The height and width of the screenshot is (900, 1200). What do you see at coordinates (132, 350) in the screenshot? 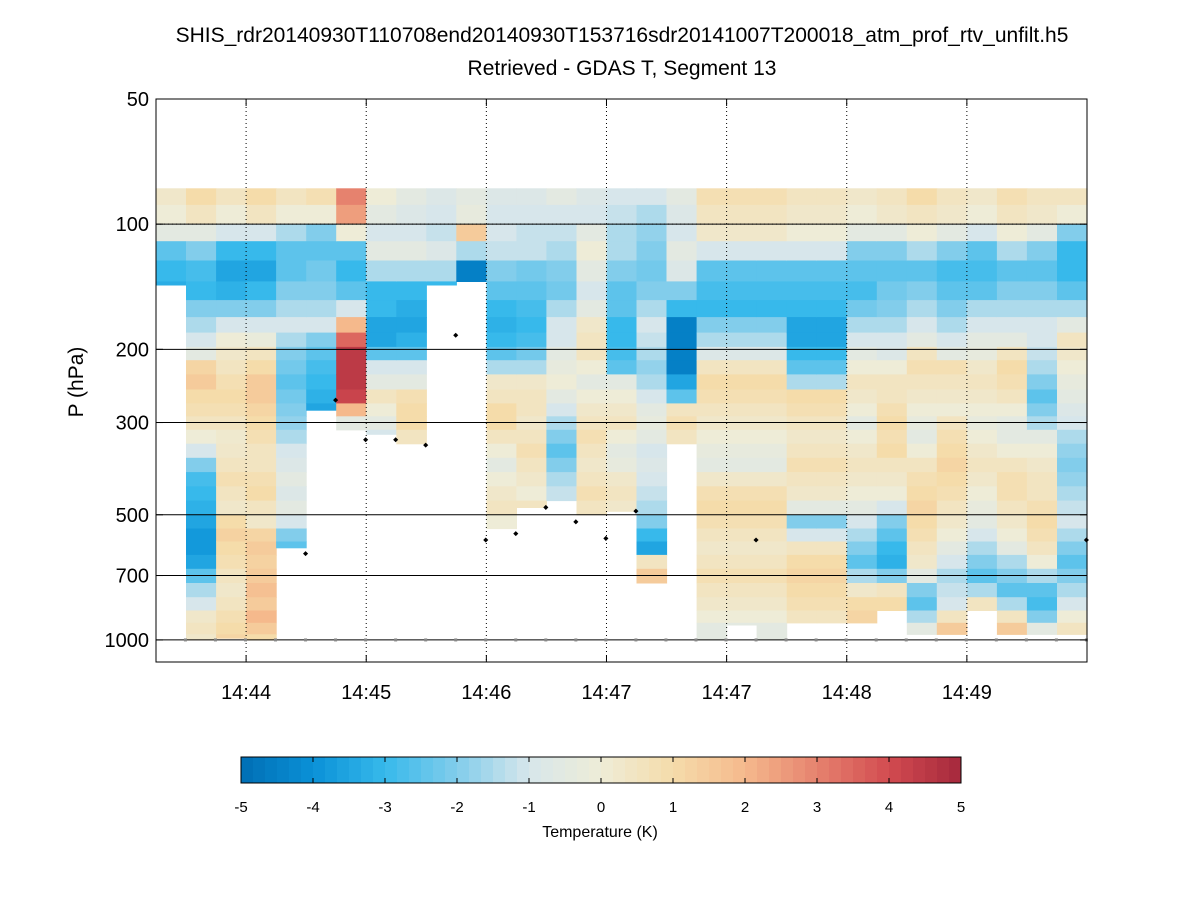
I see `y-tick-label: 200` at bounding box center [132, 350].